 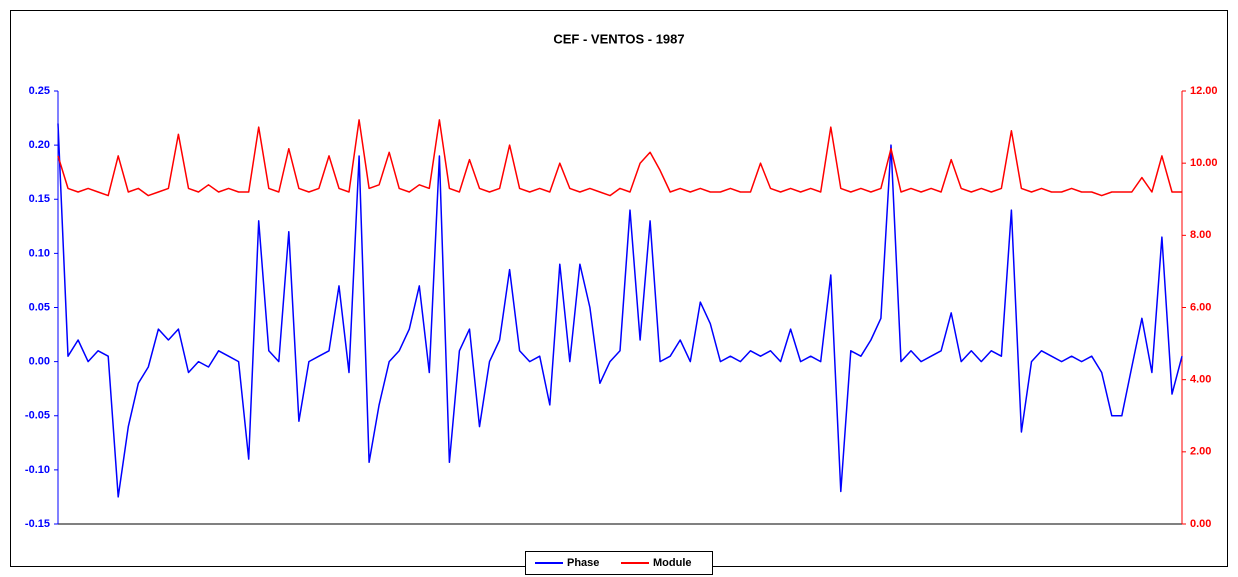 What do you see at coordinates (37, 524) in the screenshot?
I see `y-tick-label: -0.15` at bounding box center [37, 524].